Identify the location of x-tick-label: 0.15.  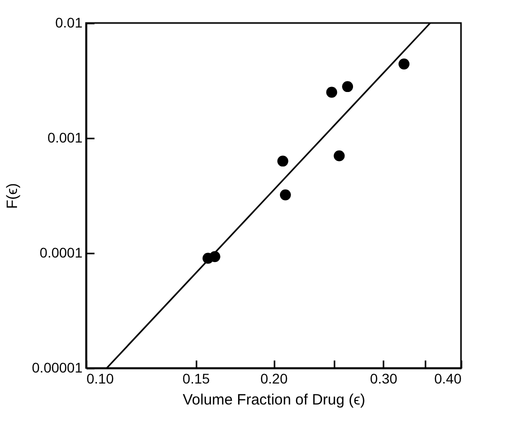
(196, 378).